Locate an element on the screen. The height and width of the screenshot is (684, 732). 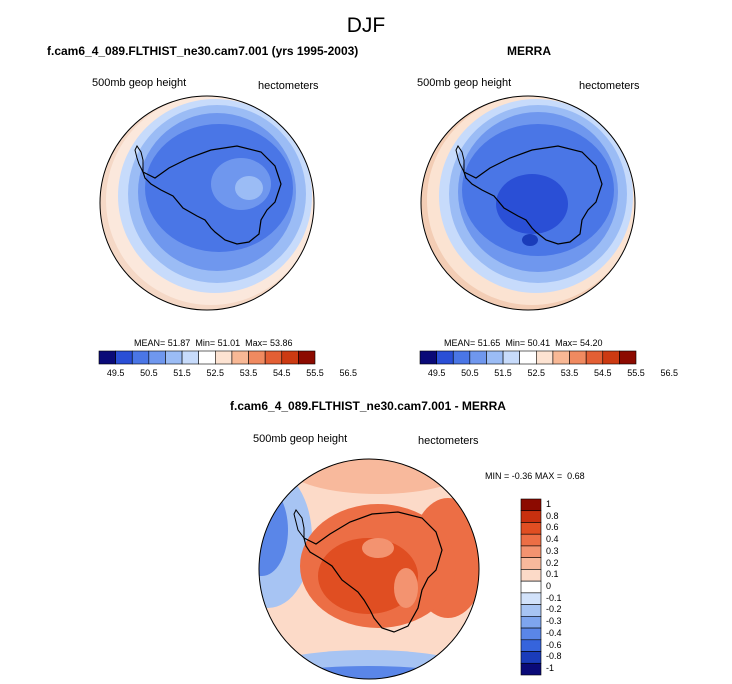
colorbar-tick-label: 0.1 is located at coordinates (552, 574).